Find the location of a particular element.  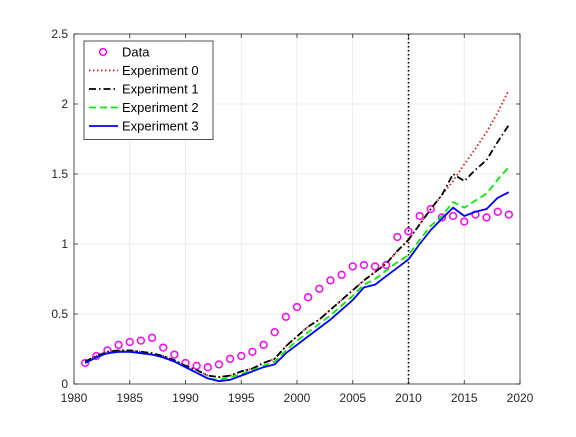

legend-label: Experiment 0 is located at coordinates (160, 70).